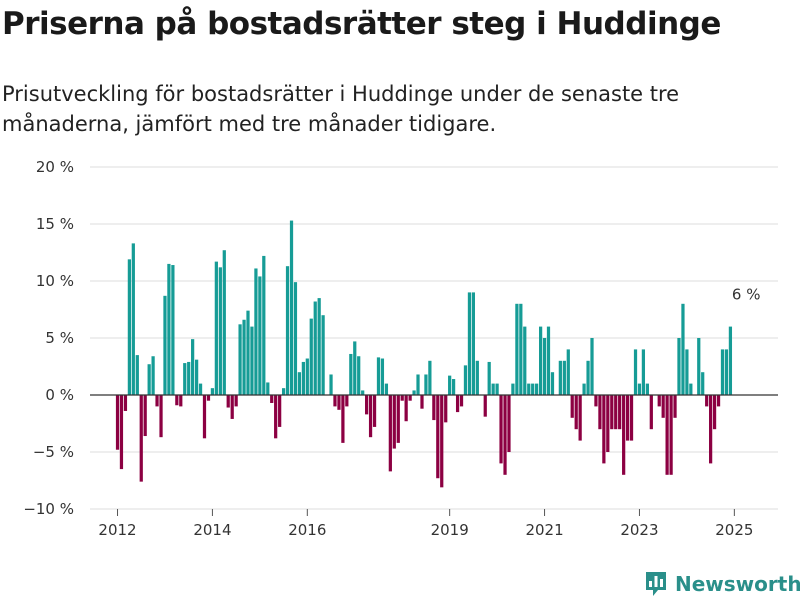 The image size is (800, 600). Describe the element at coordinates (639, 530) in the screenshot. I see `x-tick-label: 2023` at that location.